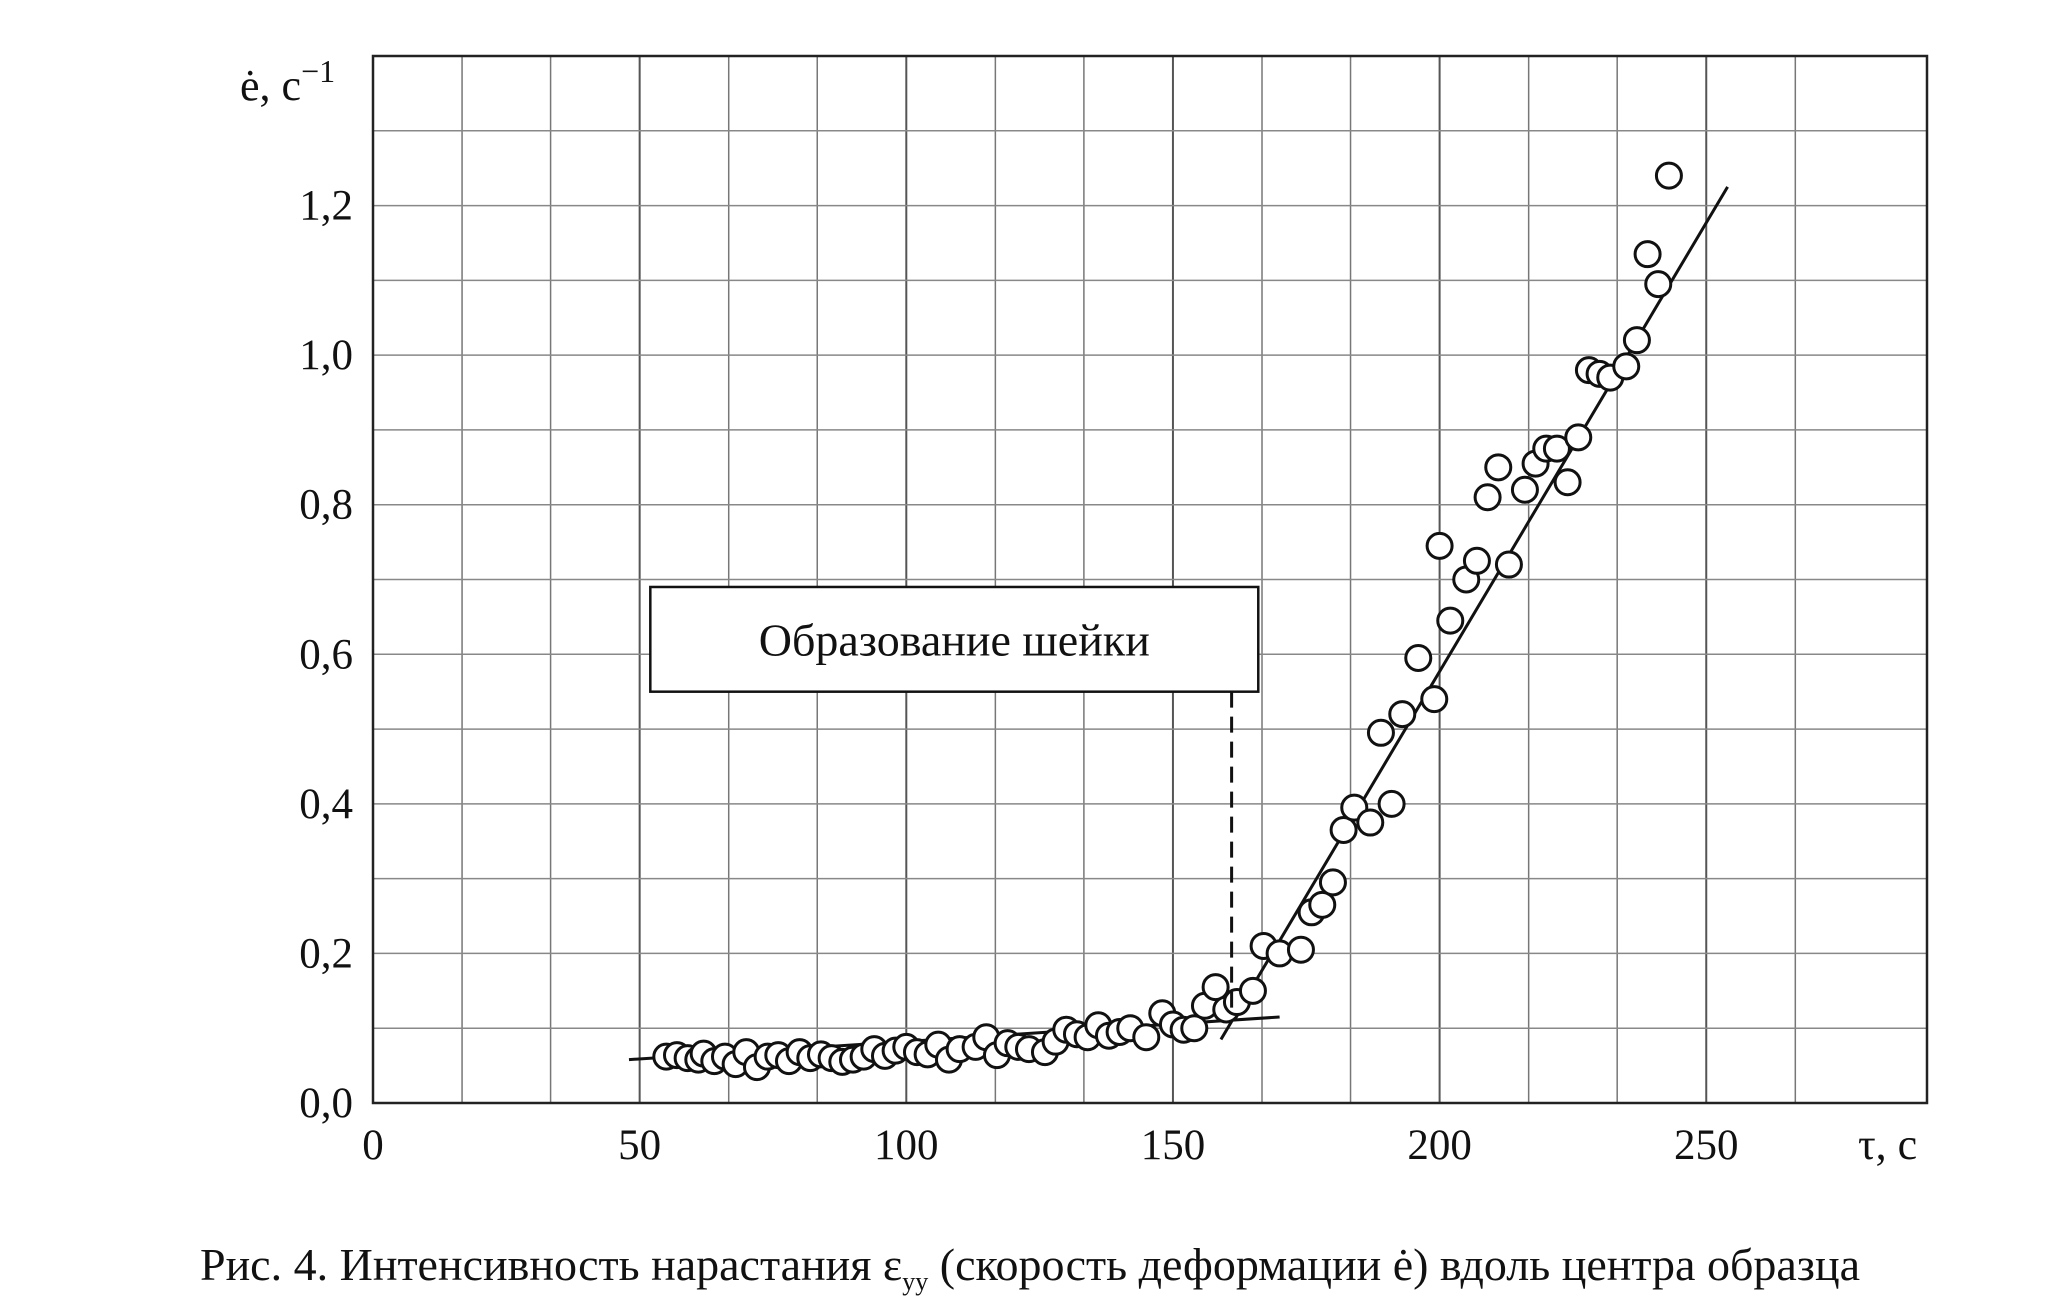 This screenshot has height=1297, width=2060. I want to click on neck-formation-annotation: Образование шейки, so click(954, 799).